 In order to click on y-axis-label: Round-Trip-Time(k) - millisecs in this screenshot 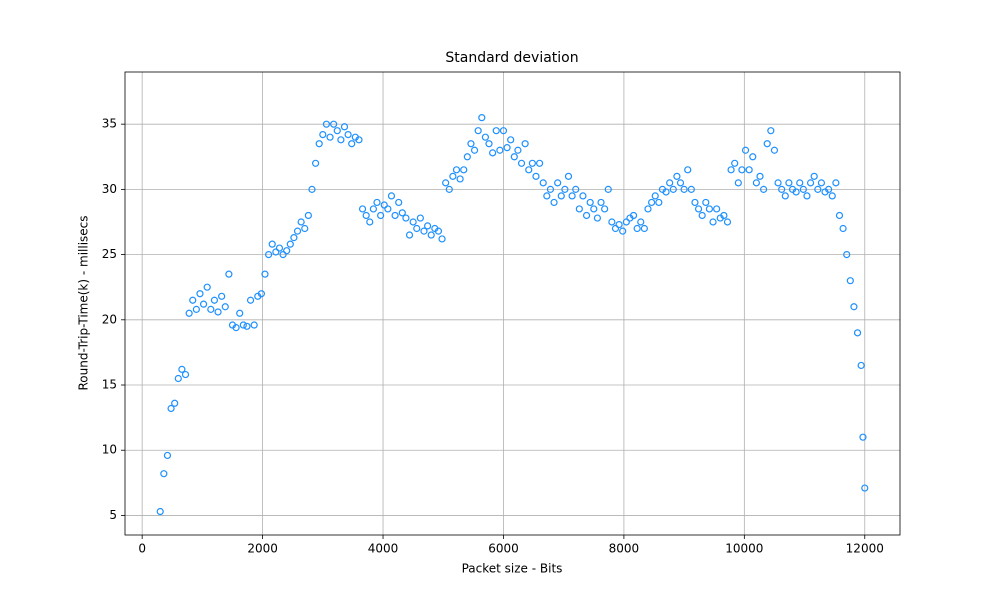, I will do `click(84, 302)`.